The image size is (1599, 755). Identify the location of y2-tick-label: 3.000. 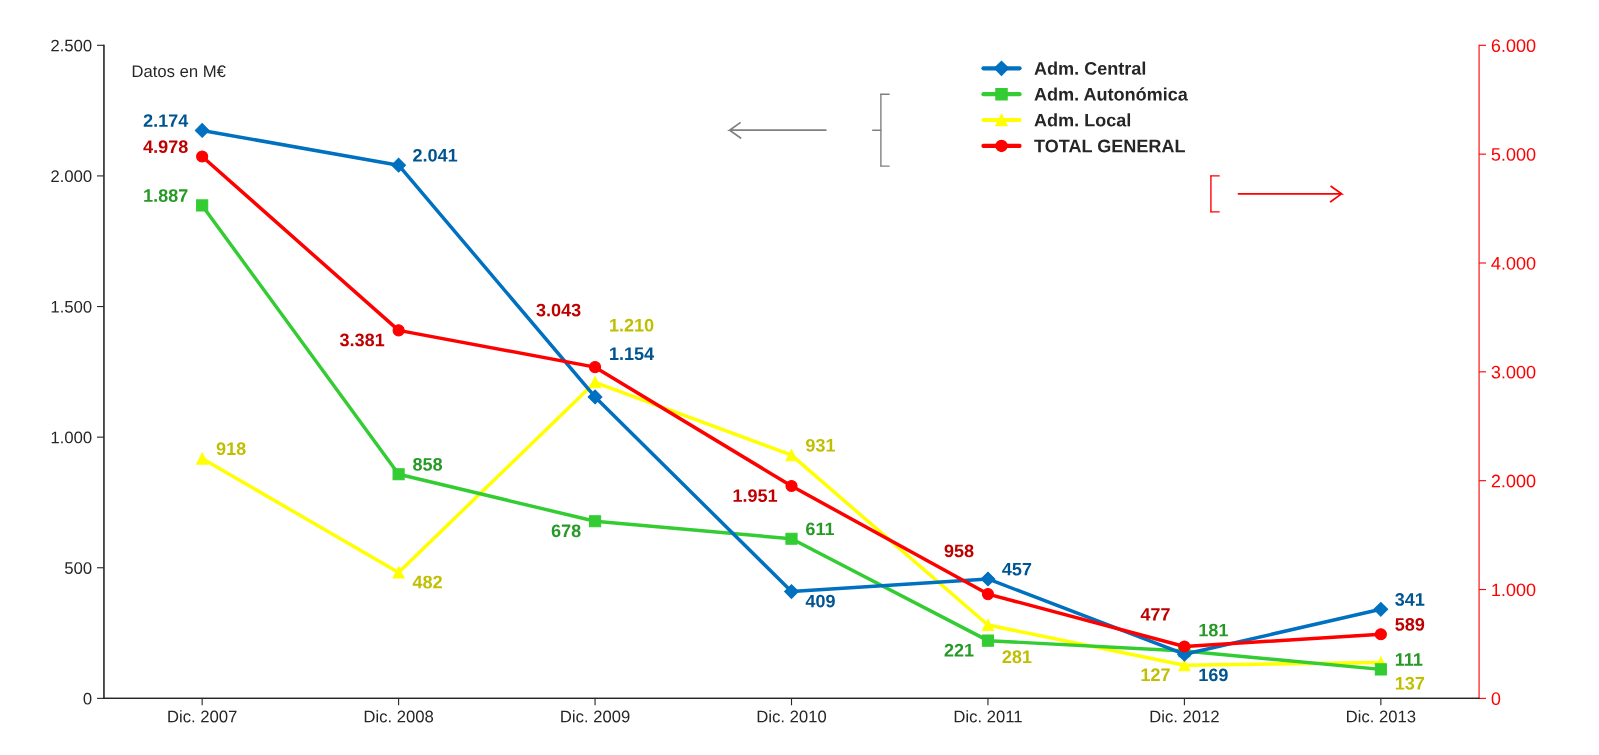
(1513, 372).